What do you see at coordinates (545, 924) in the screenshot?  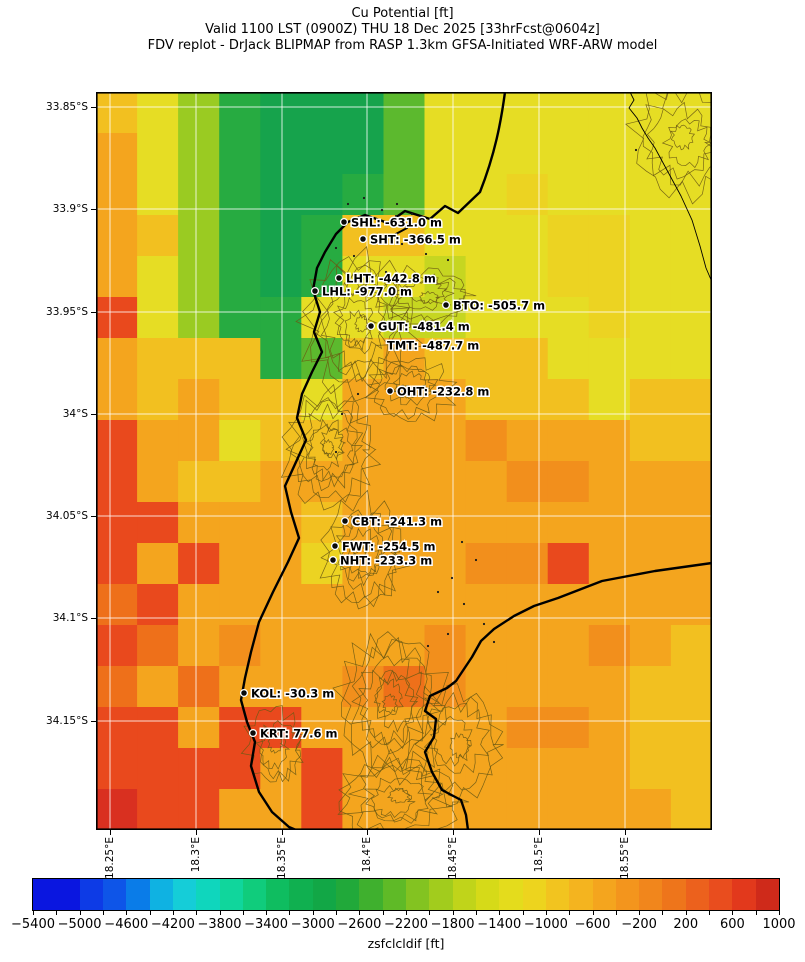 I see `colorbar-tick-label: −1000` at bounding box center [545, 924].